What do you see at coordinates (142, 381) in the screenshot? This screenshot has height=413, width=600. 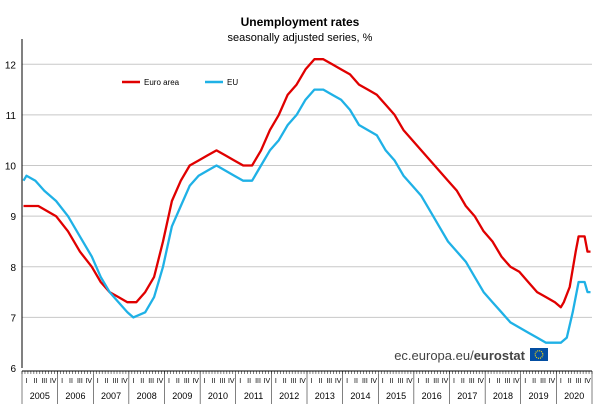 I see `x-quarter-label-2008-II: II` at bounding box center [142, 381].